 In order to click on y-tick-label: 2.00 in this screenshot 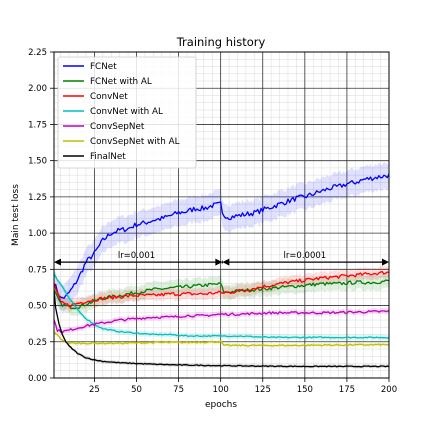, I will do `click(37, 89)`.